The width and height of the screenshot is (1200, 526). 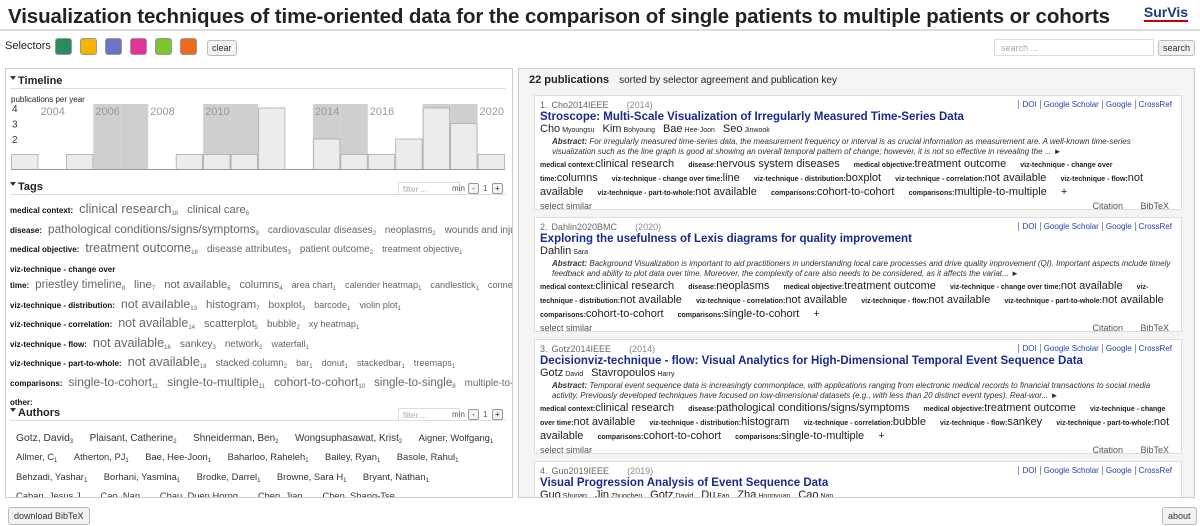 What do you see at coordinates (1177, 48) in the screenshot?
I see `search-button: search` at bounding box center [1177, 48].